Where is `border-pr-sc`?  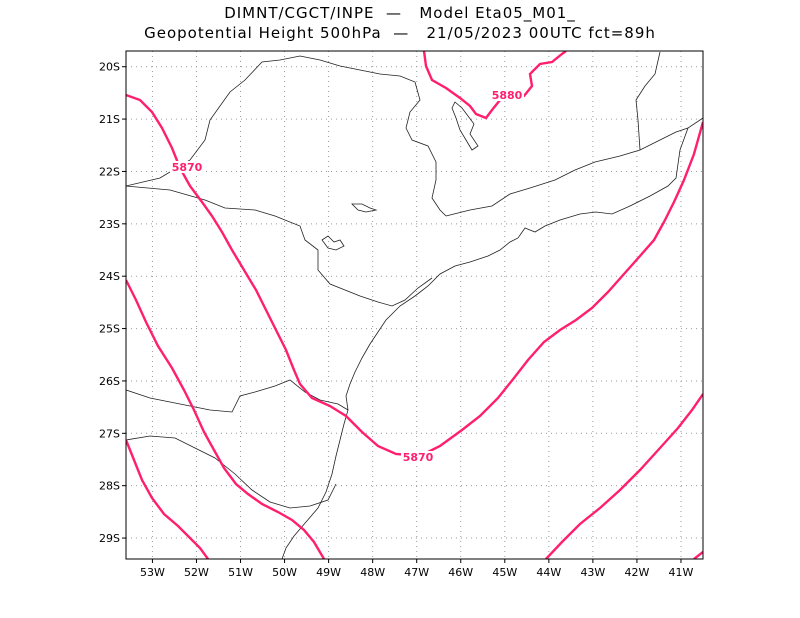 border-pr-sc is located at coordinates (237, 396).